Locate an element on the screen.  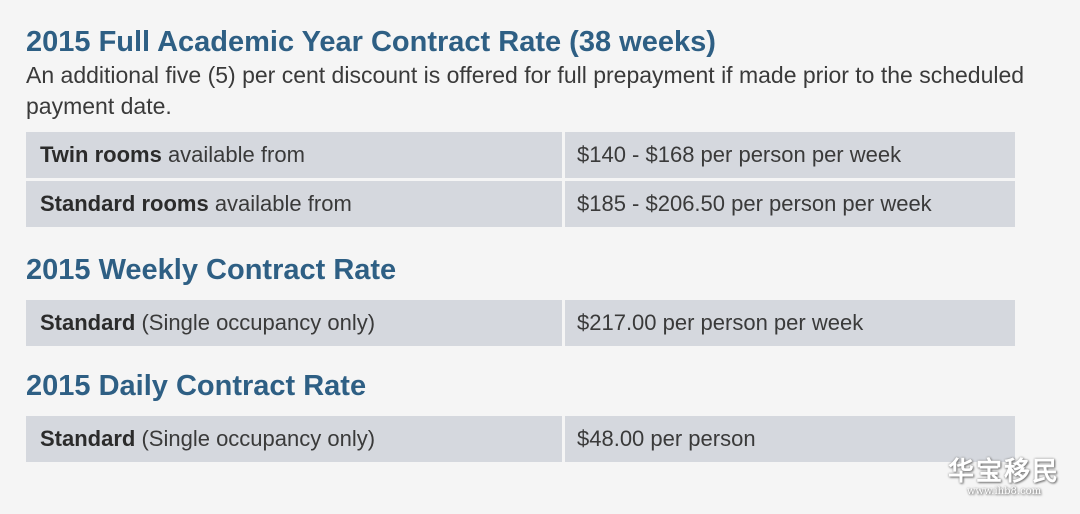
price-cell: $217.00 per person per week is located at coordinates (790, 324).